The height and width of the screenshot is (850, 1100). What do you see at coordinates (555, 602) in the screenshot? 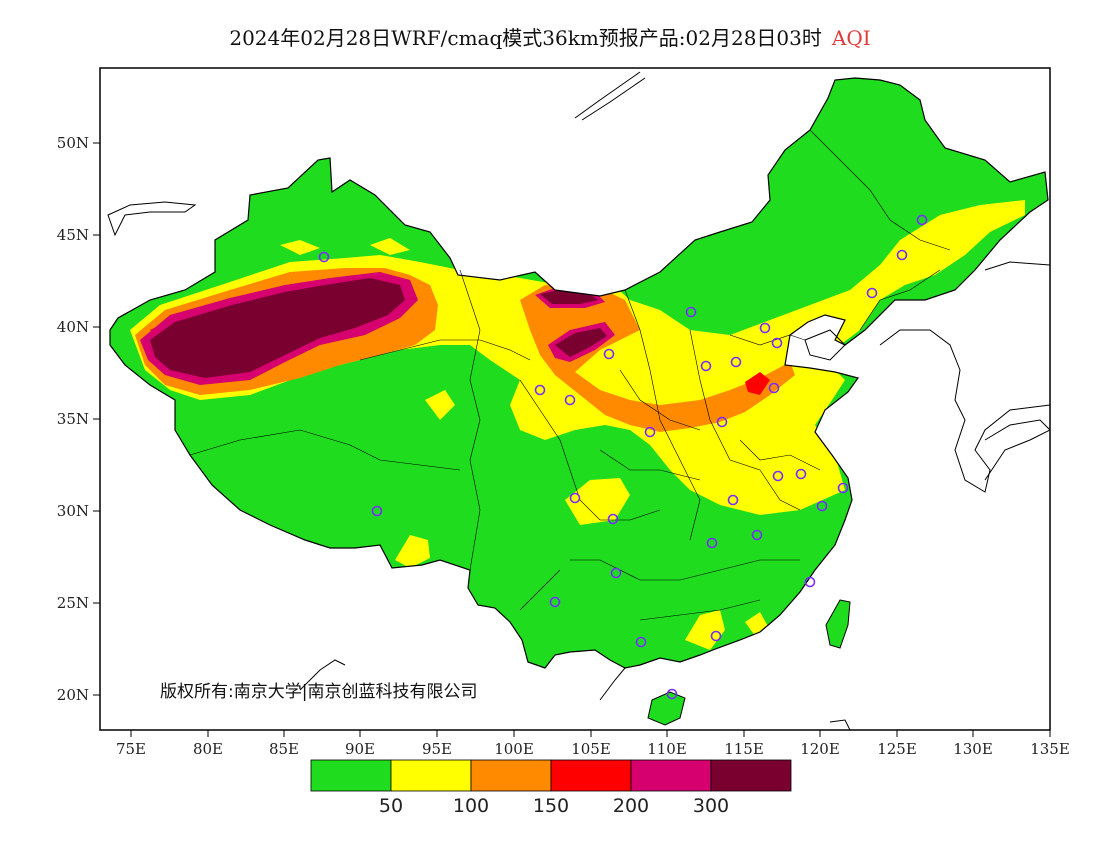
I see `station-kunming` at bounding box center [555, 602].